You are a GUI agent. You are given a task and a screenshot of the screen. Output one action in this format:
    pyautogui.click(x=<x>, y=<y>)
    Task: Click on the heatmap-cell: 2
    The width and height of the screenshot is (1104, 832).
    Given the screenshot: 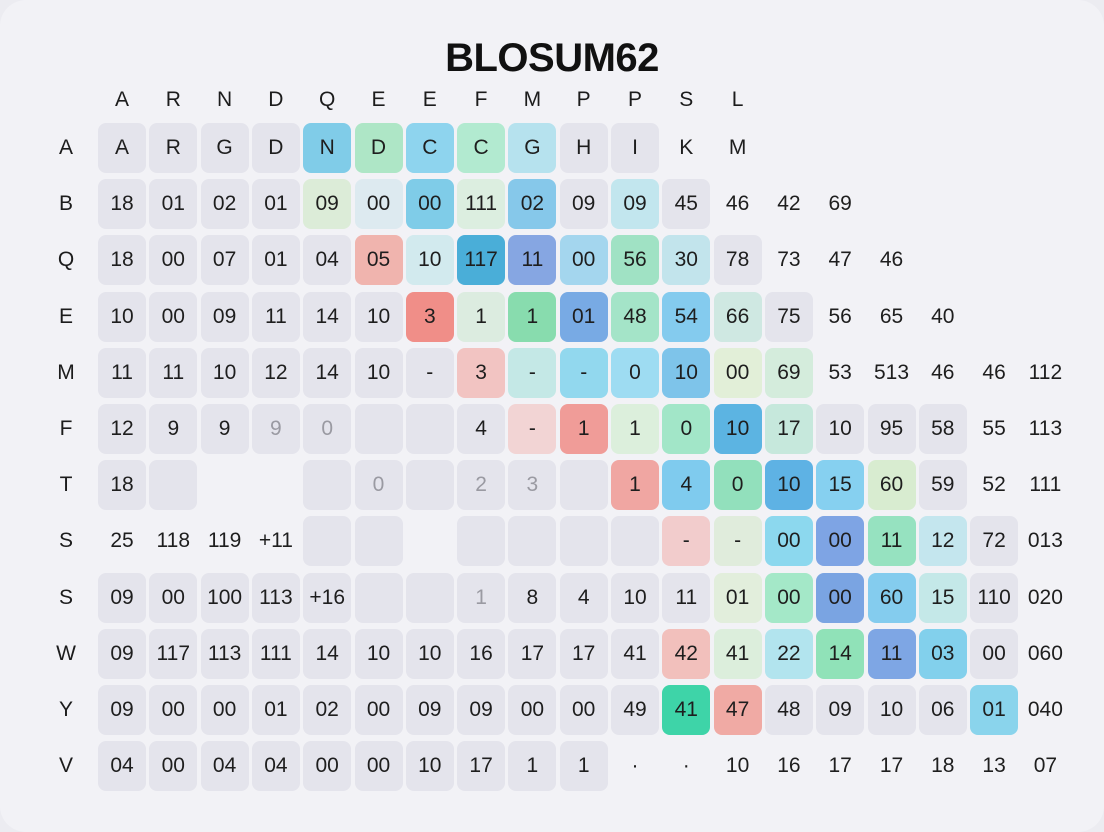 What is the action you would take?
    pyautogui.click(x=481, y=485)
    